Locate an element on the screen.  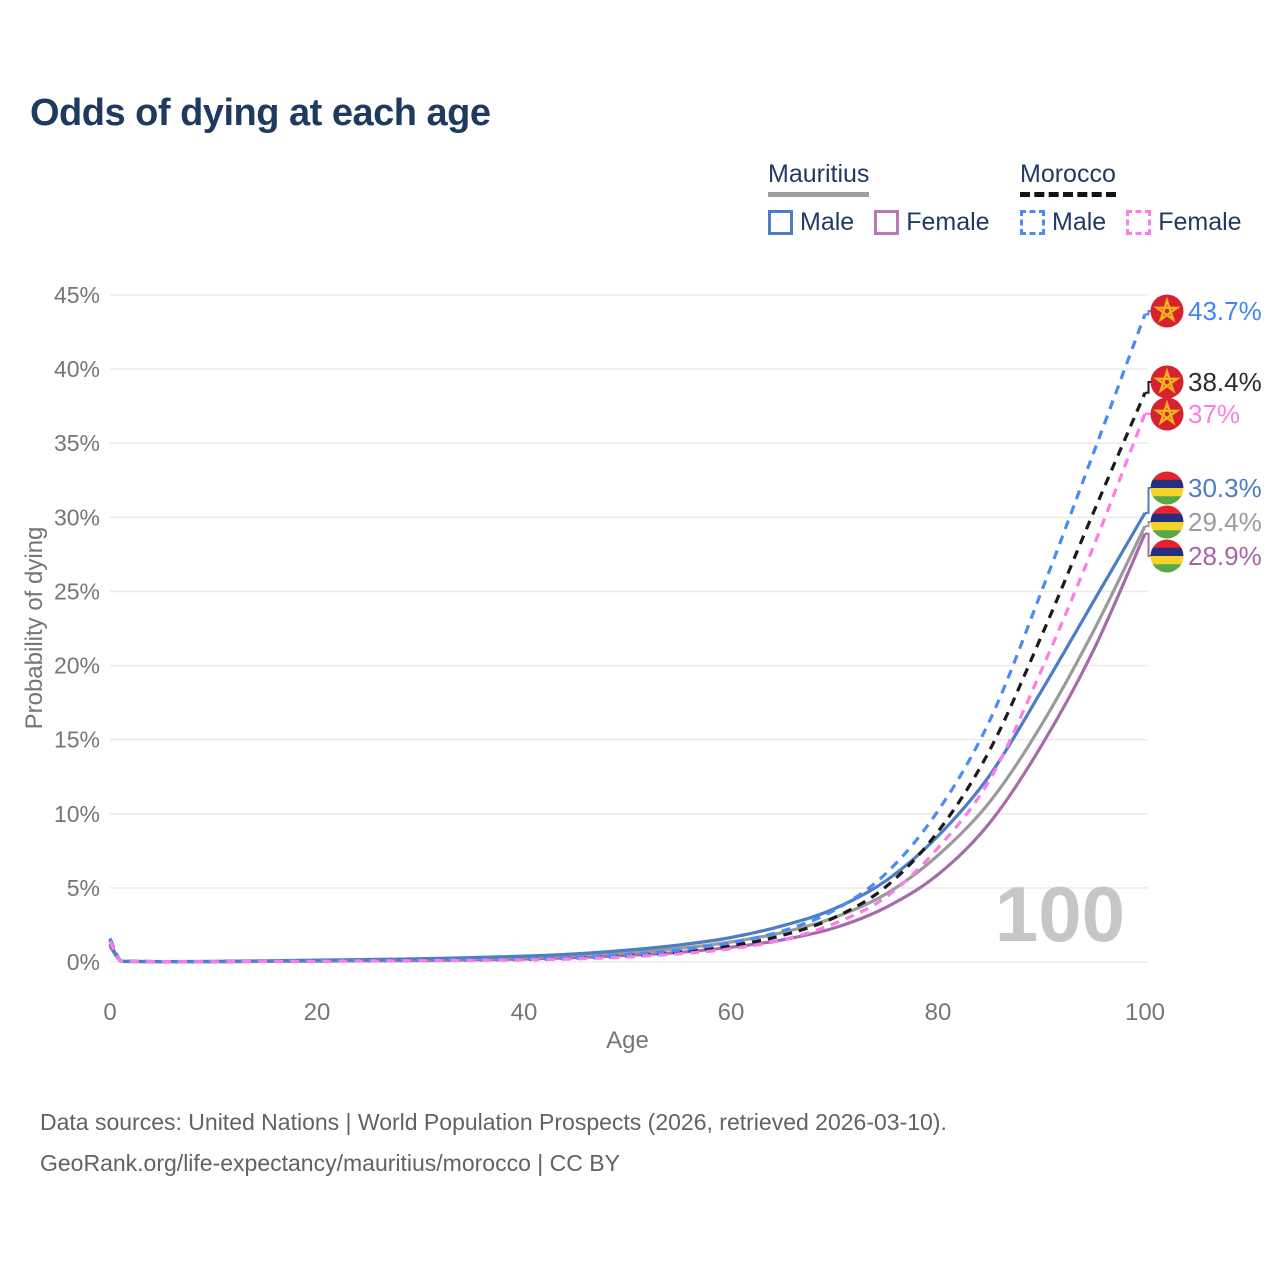
y-tick-label: 30% is located at coordinates (77, 517).